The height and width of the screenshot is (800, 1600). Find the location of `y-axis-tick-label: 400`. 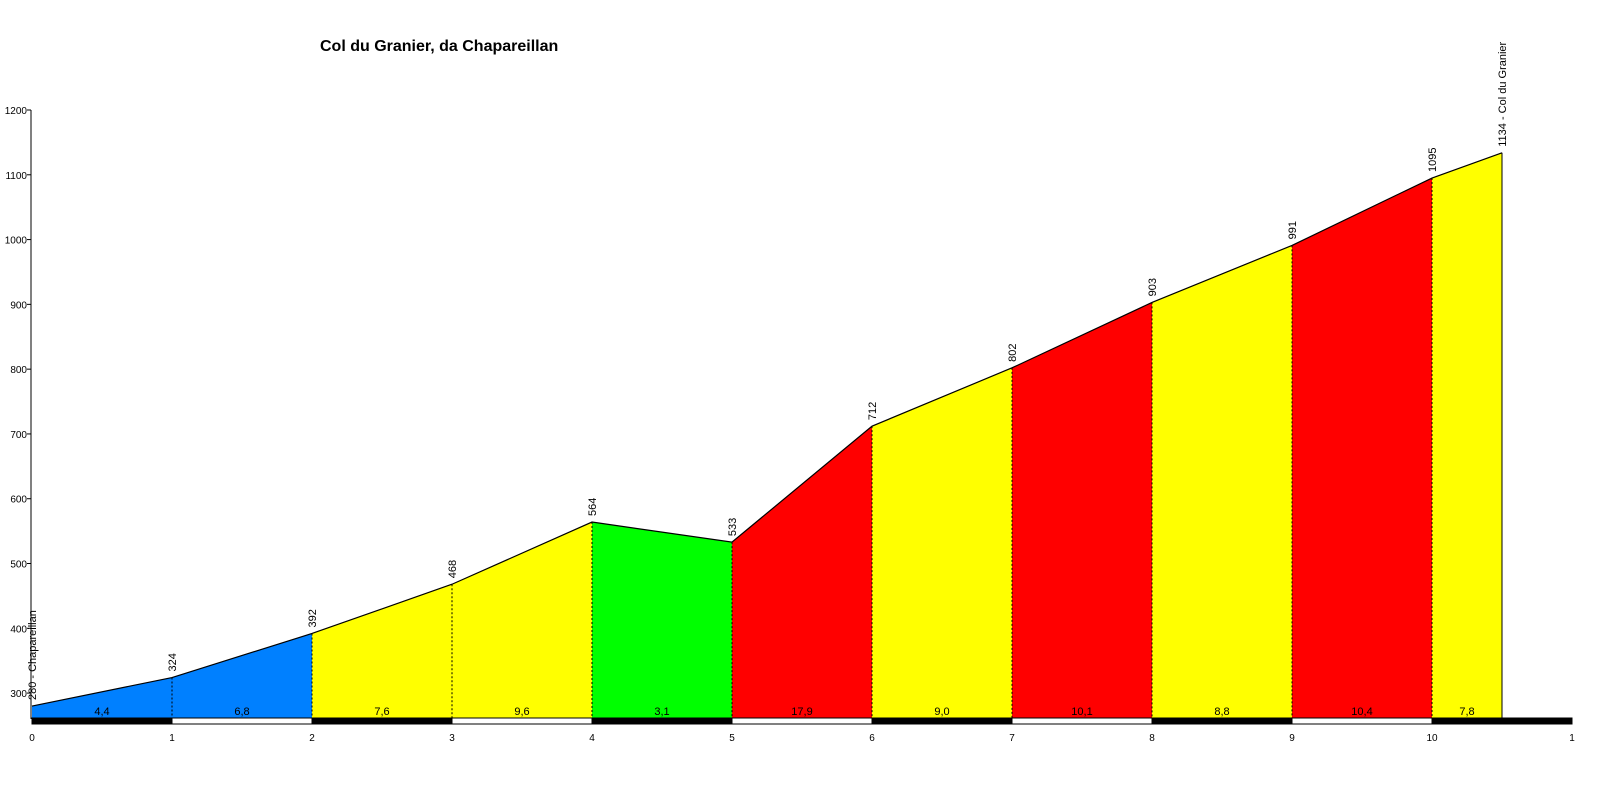

y-axis-tick-label: 400 is located at coordinates (18, 629).